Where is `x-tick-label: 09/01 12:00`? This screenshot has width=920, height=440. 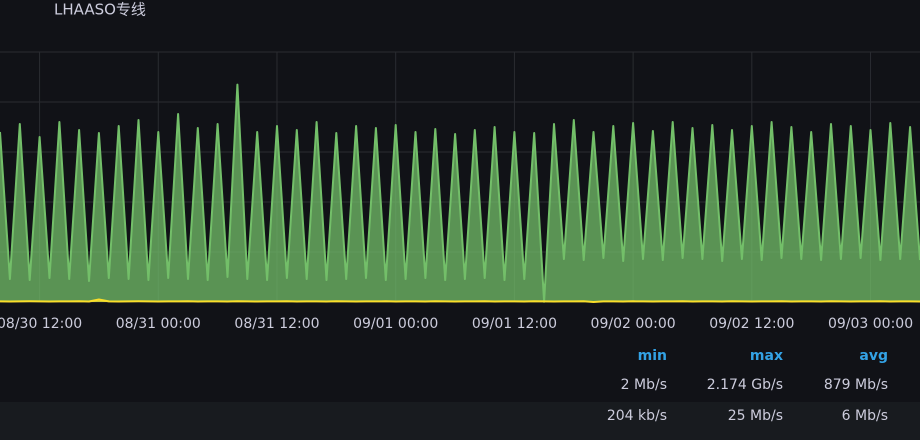 x-tick-label: 09/01 12:00 is located at coordinates (514, 324).